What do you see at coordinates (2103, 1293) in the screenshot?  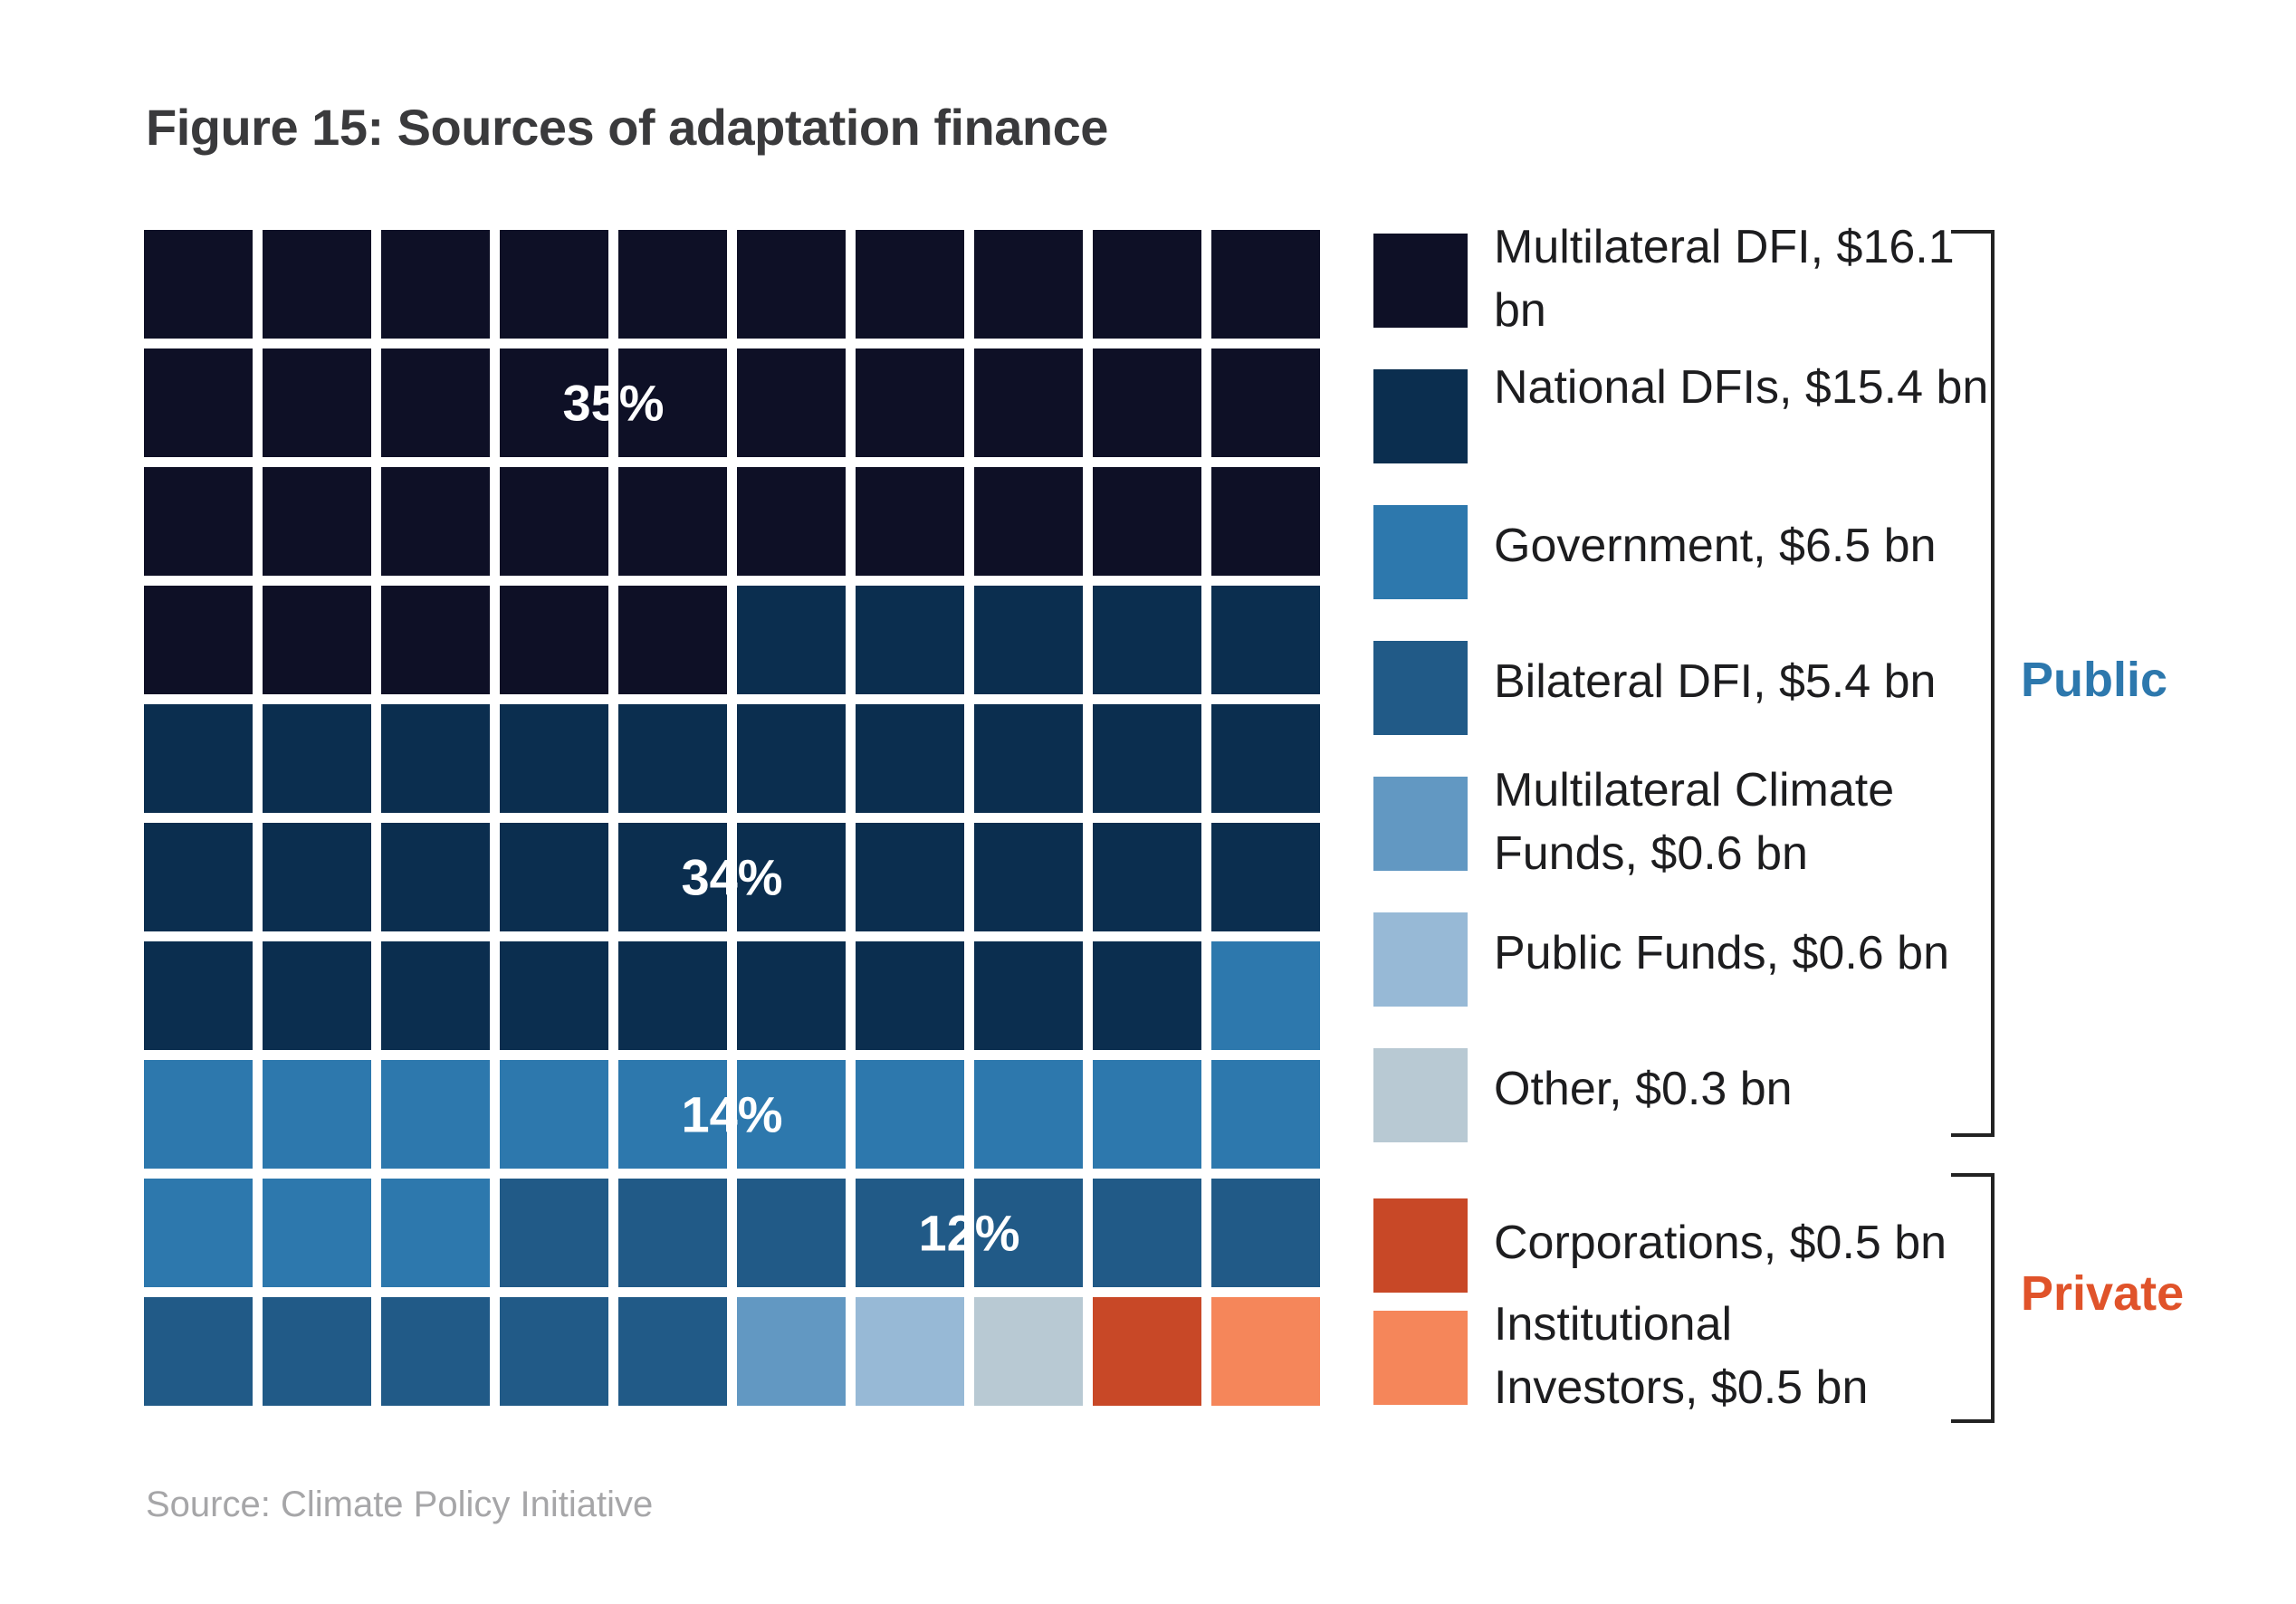 I see `group-label: Private` at bounding box center [2103, 1293].